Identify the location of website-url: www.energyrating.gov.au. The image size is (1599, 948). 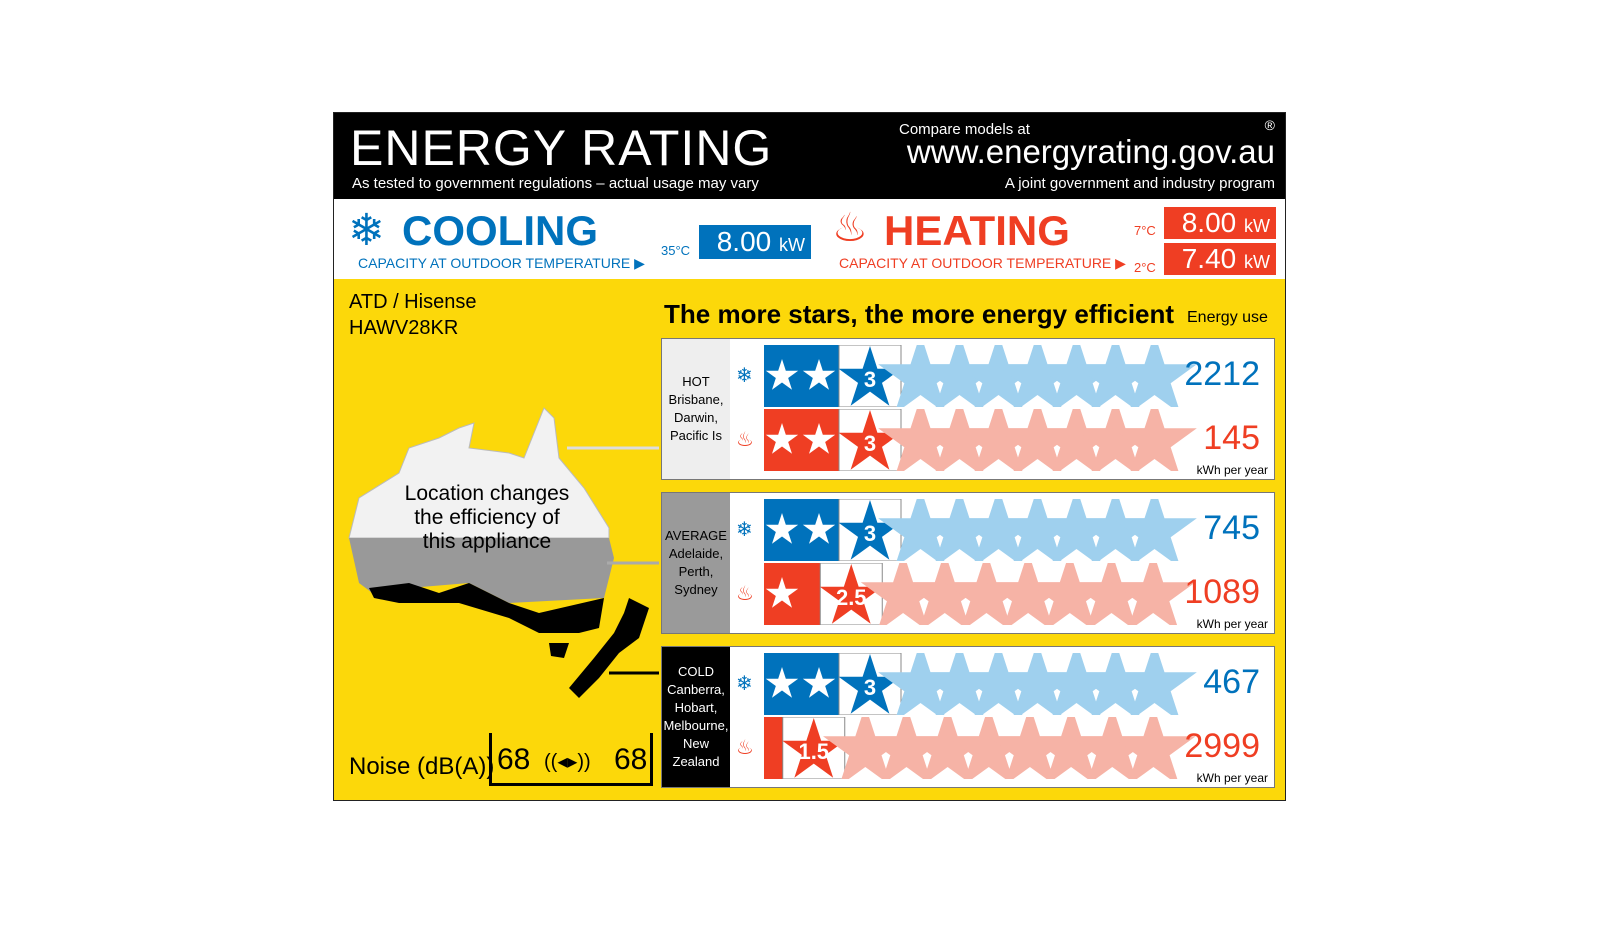
(1090, 151).